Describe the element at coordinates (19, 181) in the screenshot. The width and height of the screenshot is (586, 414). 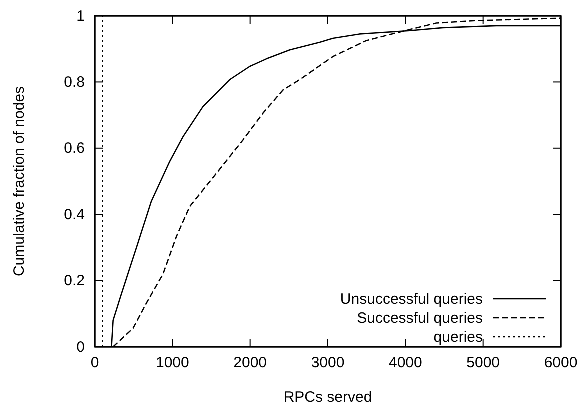
I see `y-axis-title: Cumulative fraction of nodes` at that location.